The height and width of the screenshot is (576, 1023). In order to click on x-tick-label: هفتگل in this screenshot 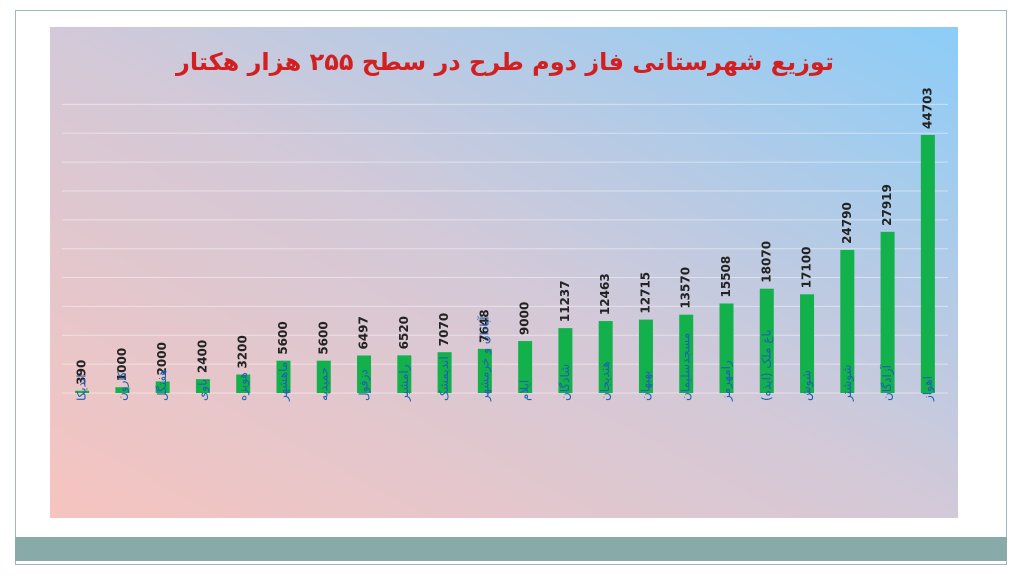, I will do `click(162, 385)`.